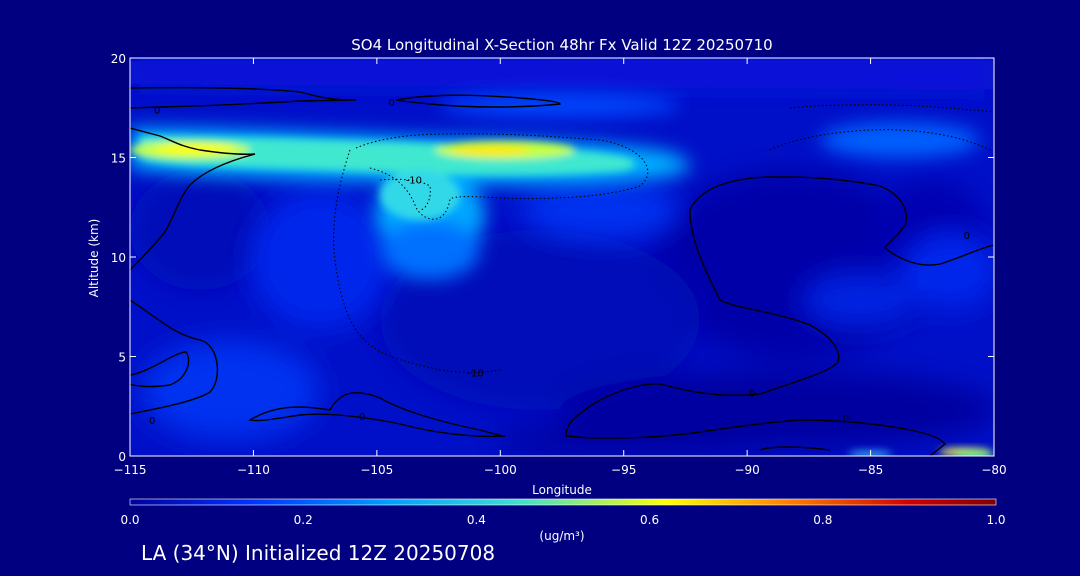  I want to click on y-tick-label: 0, so click(122, 457).